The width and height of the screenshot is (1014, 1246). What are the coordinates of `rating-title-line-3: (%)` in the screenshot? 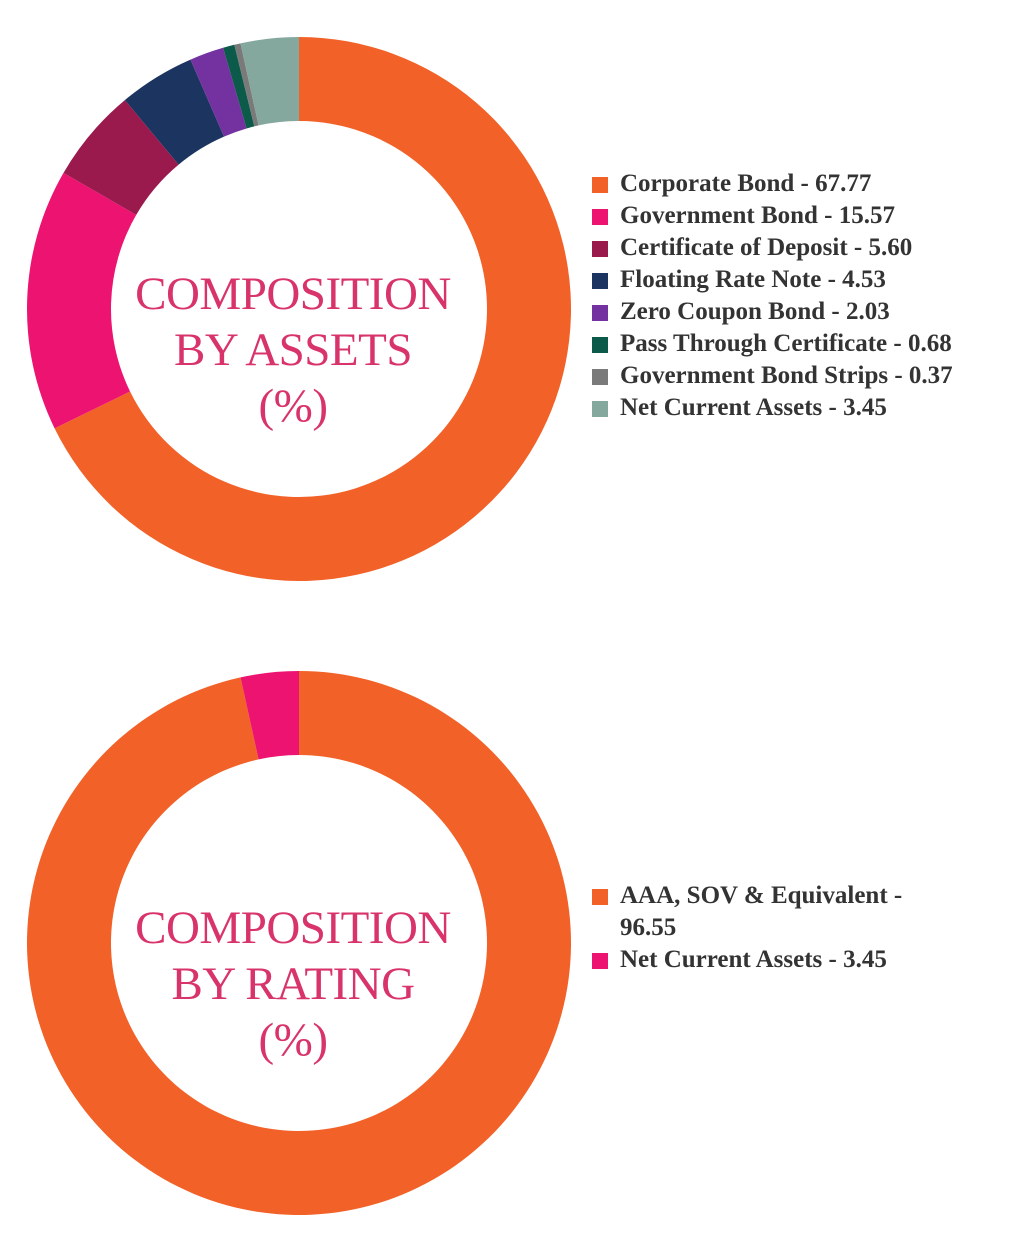 It's located at (293, 1040).